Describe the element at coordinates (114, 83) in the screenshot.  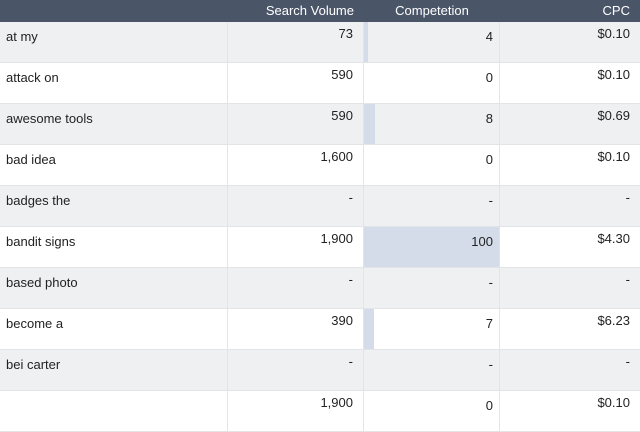
I see `keyword-cell: attack on` at that location.